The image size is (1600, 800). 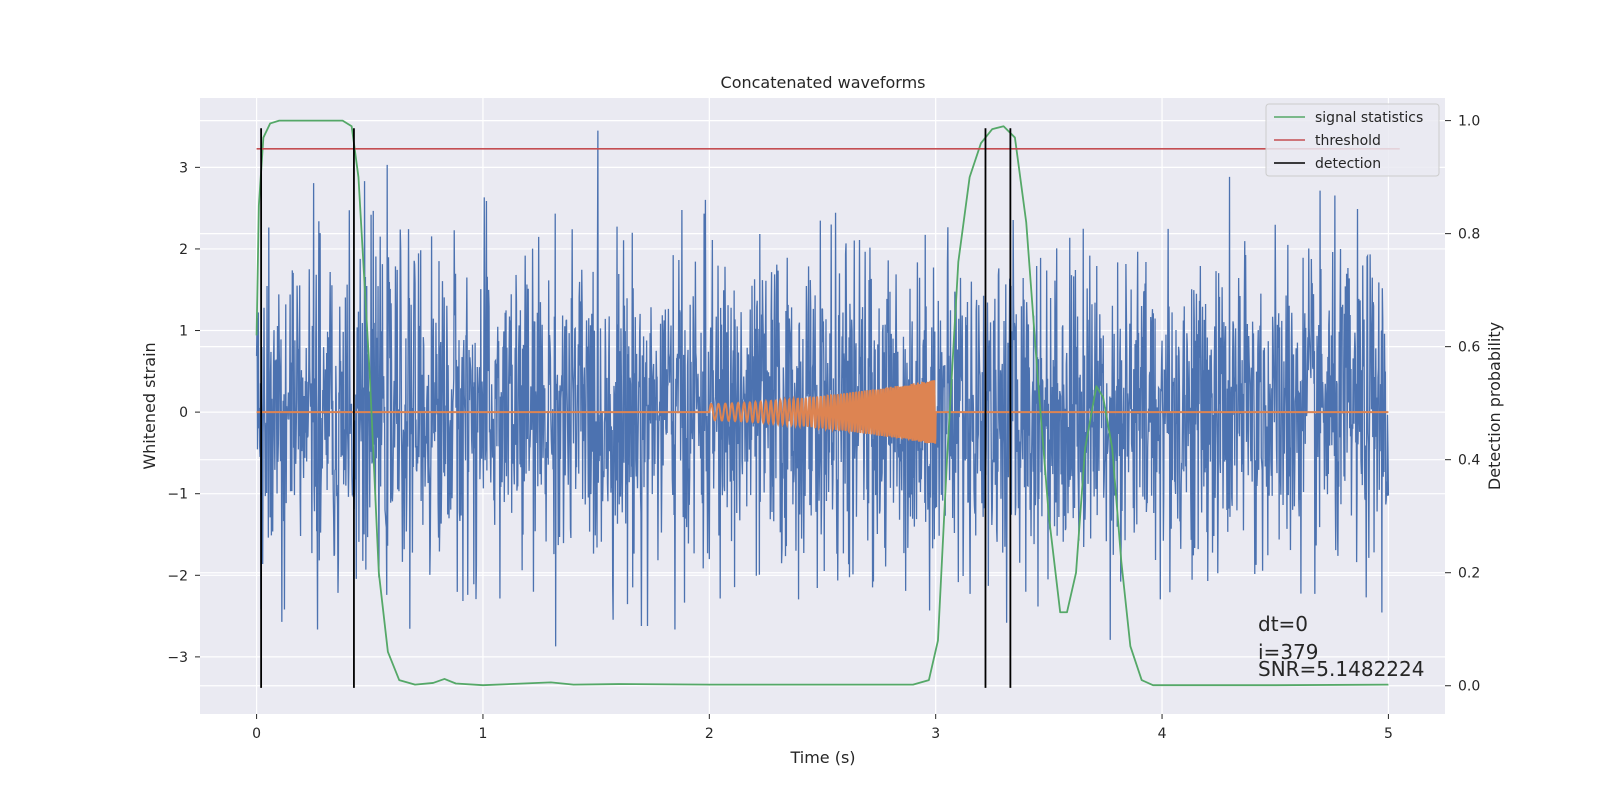 What do you see at coordinates (177, 658) in the screenshot?
I see `y-tick-label: −3` at bounding box center [177, 658].